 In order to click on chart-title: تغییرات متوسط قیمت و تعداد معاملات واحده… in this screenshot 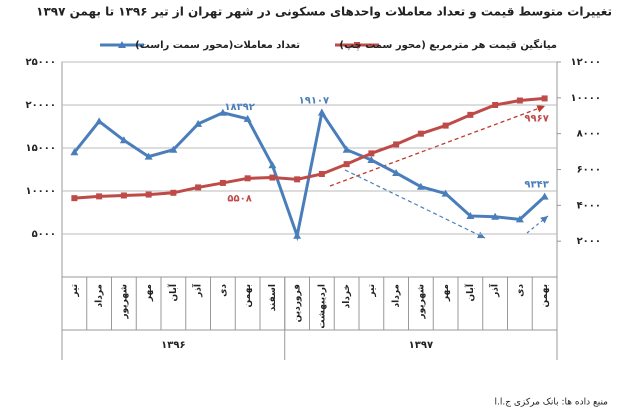, I will do `click(324, 12)`.